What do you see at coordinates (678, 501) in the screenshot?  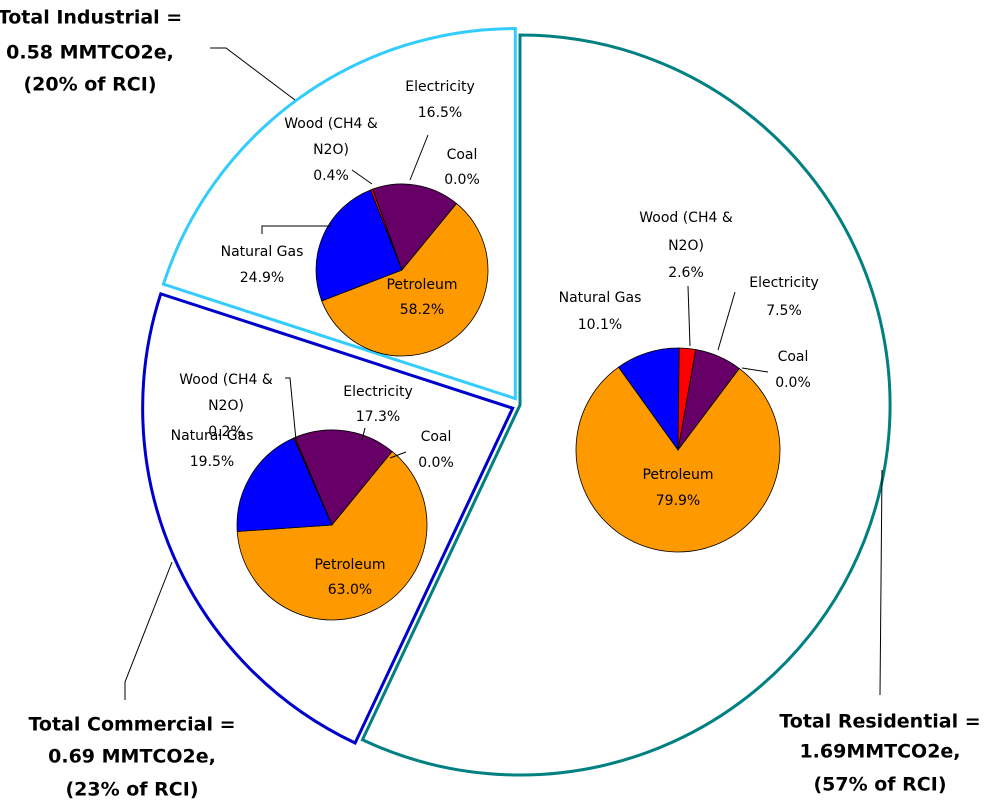 I see `value-label: 79.9%` at bounding box center [678, 501].